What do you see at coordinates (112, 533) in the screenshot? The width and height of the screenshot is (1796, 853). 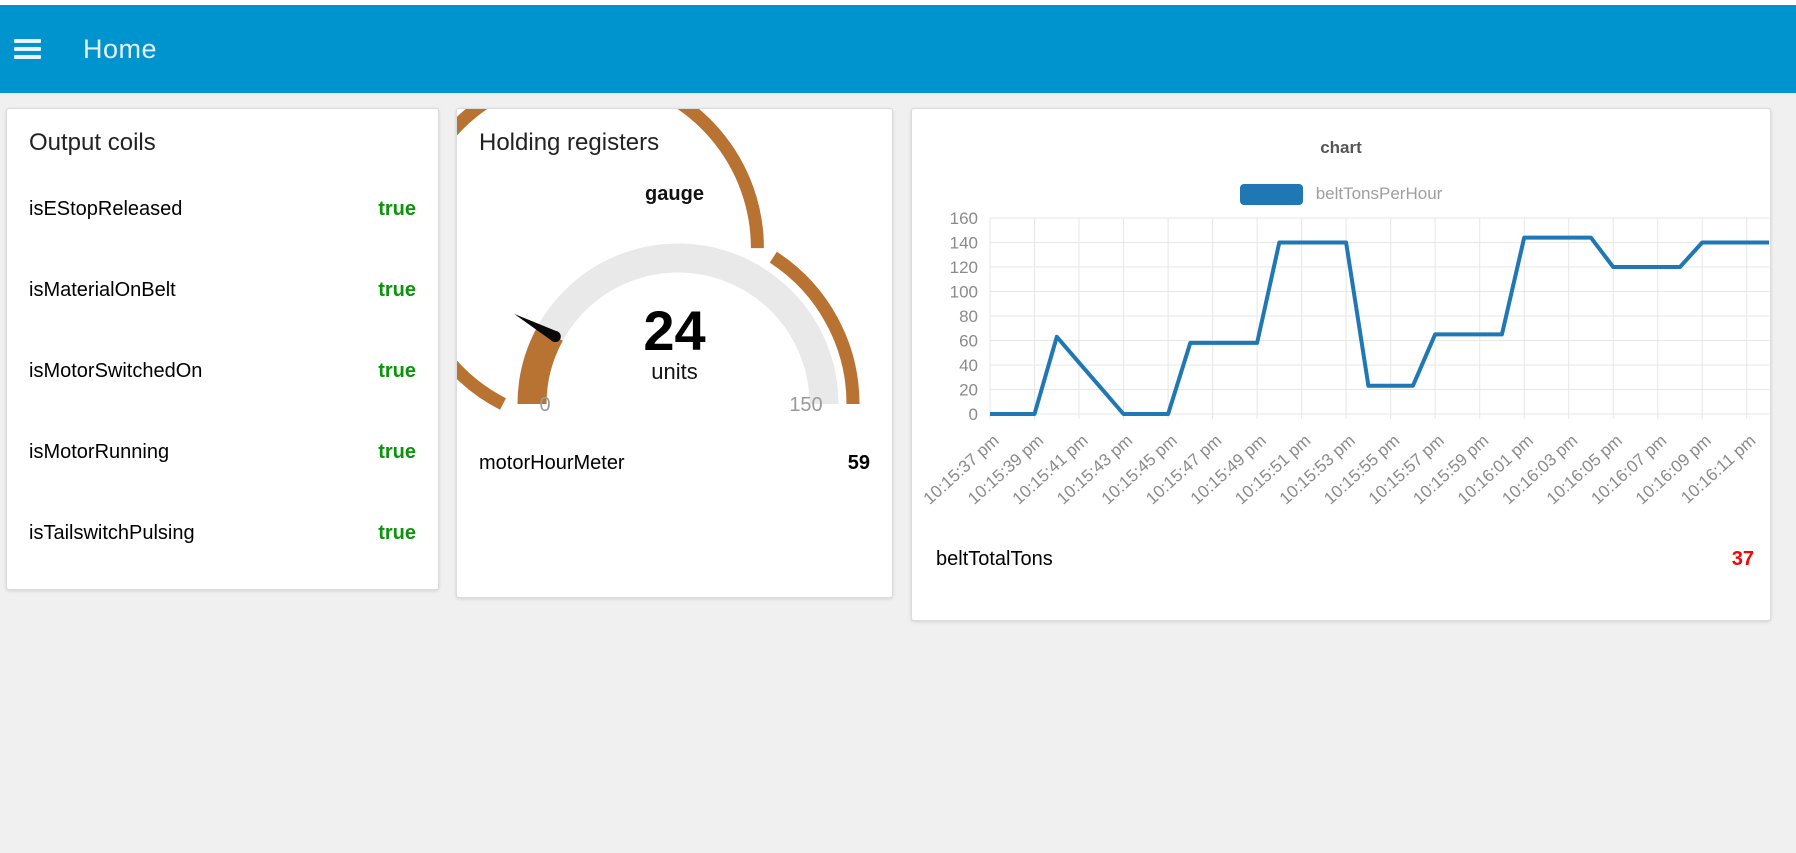 I see `coil-label: isTailswitchPulsing` at bounding box center [112, 533].